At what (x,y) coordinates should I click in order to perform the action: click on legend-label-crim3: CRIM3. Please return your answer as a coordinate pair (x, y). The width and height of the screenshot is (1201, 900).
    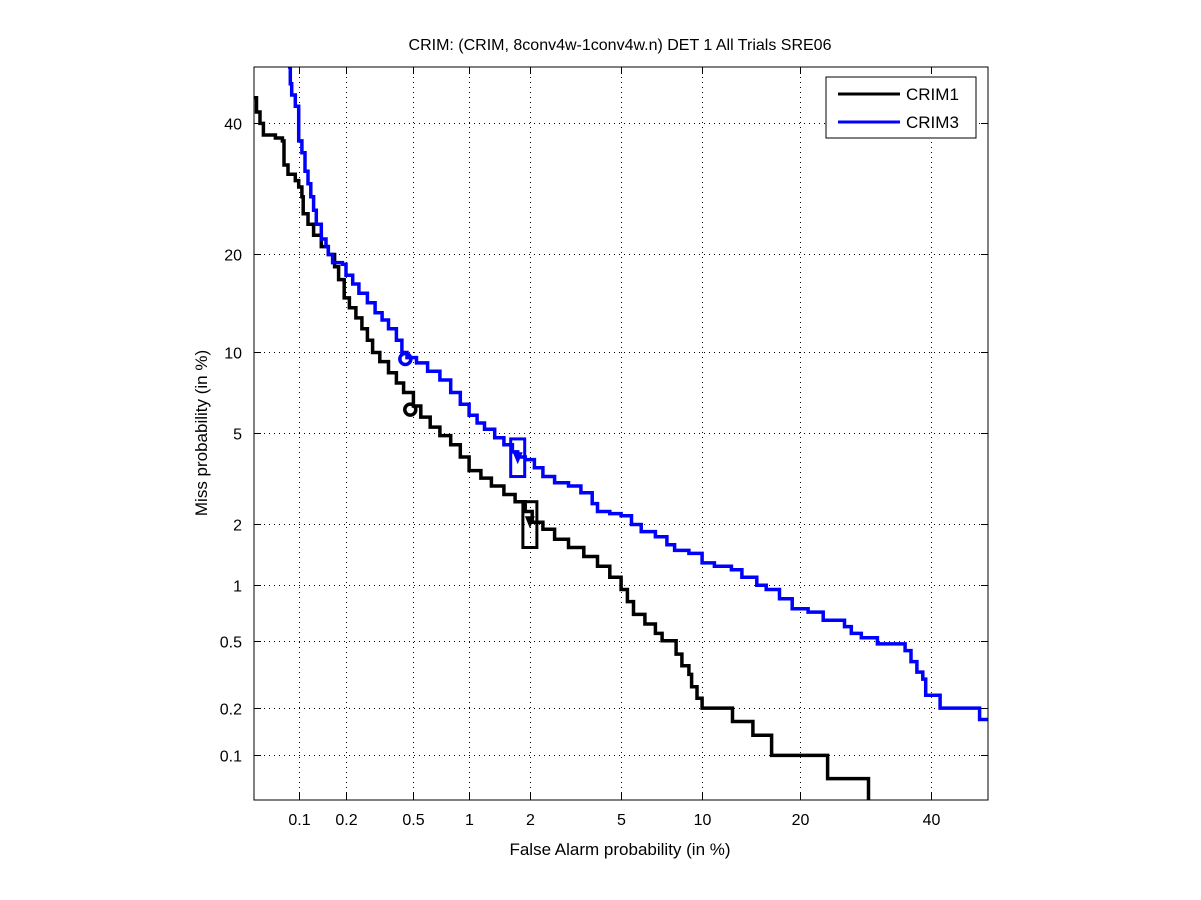
    Looking at the image, I should click on (932, 122).